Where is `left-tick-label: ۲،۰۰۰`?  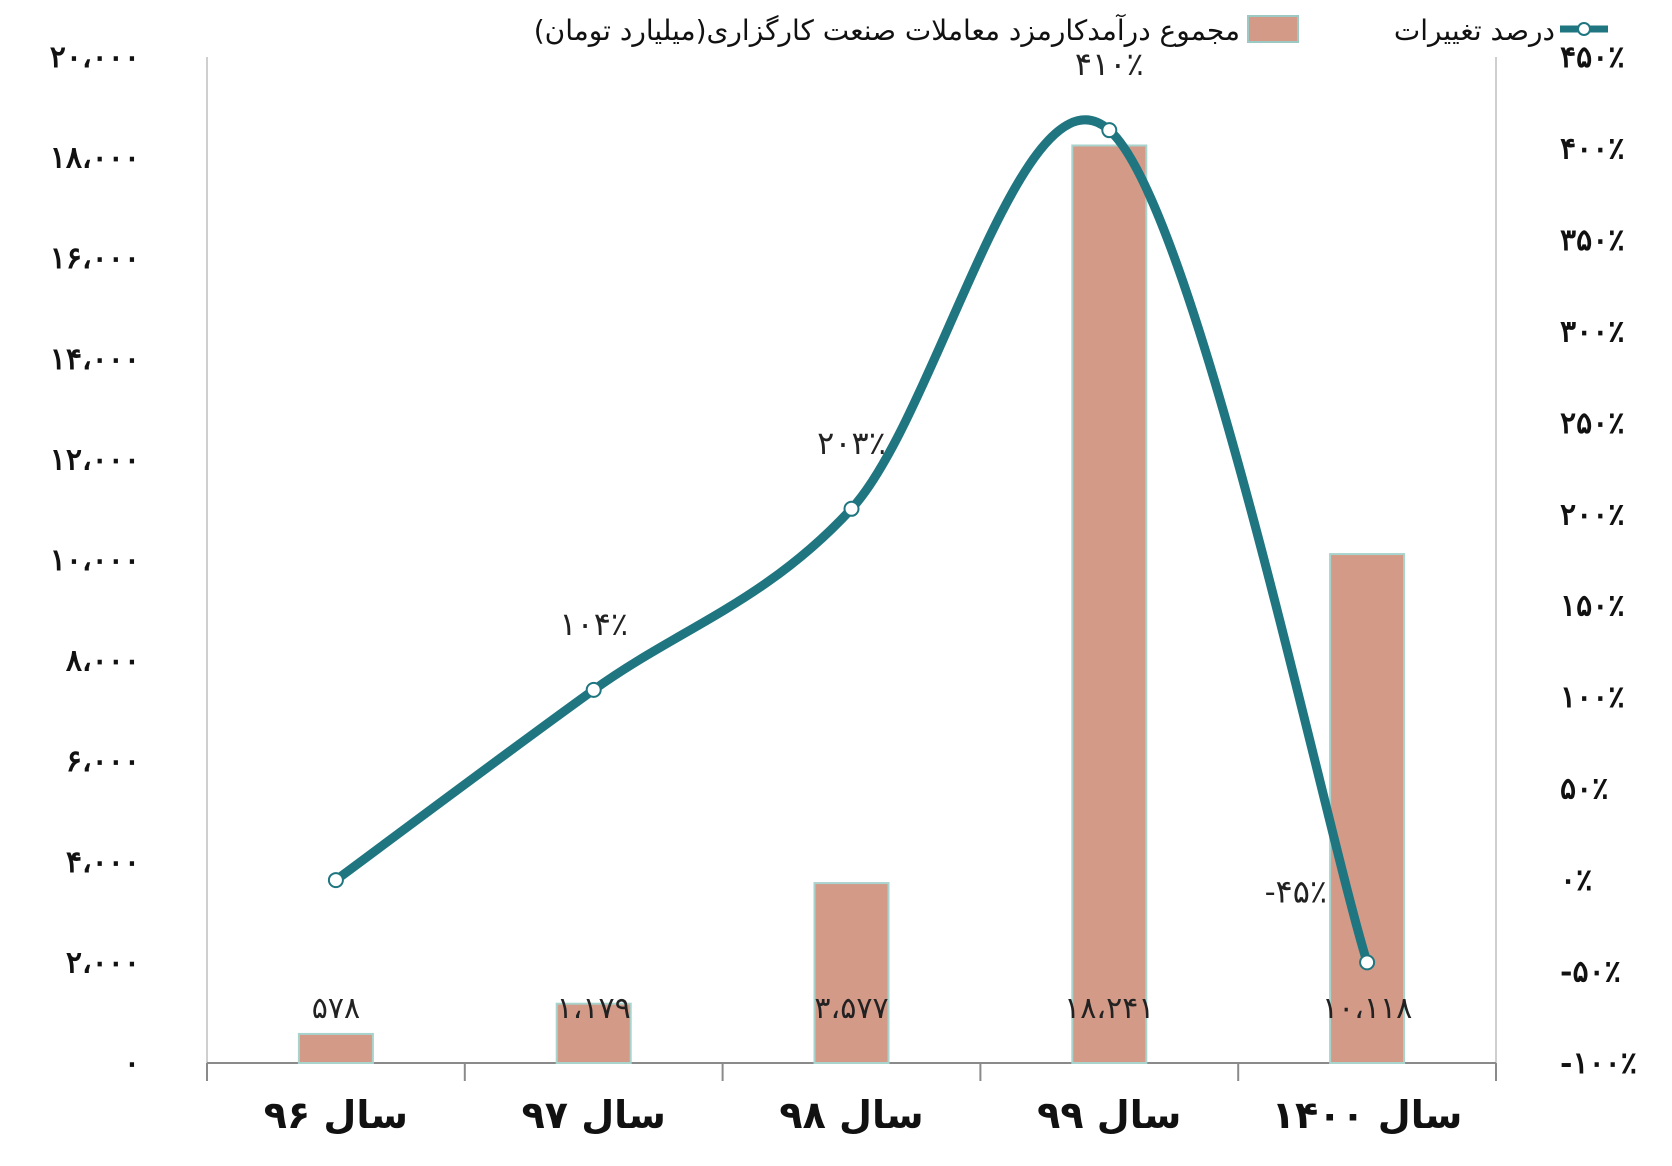 left-tick-label: ۲،۰۰۰ is located at coordinates (103, 962).